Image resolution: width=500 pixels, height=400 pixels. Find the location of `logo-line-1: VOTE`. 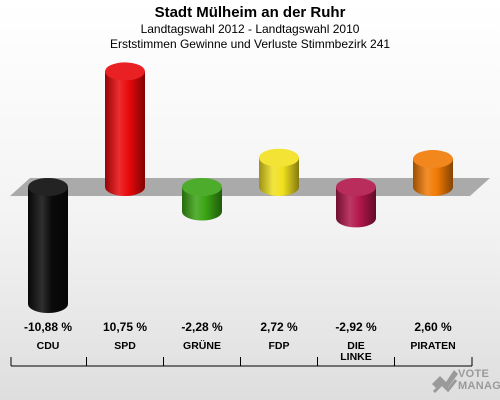

logo-line-1: VOTE is located at coordinates (474, 374).